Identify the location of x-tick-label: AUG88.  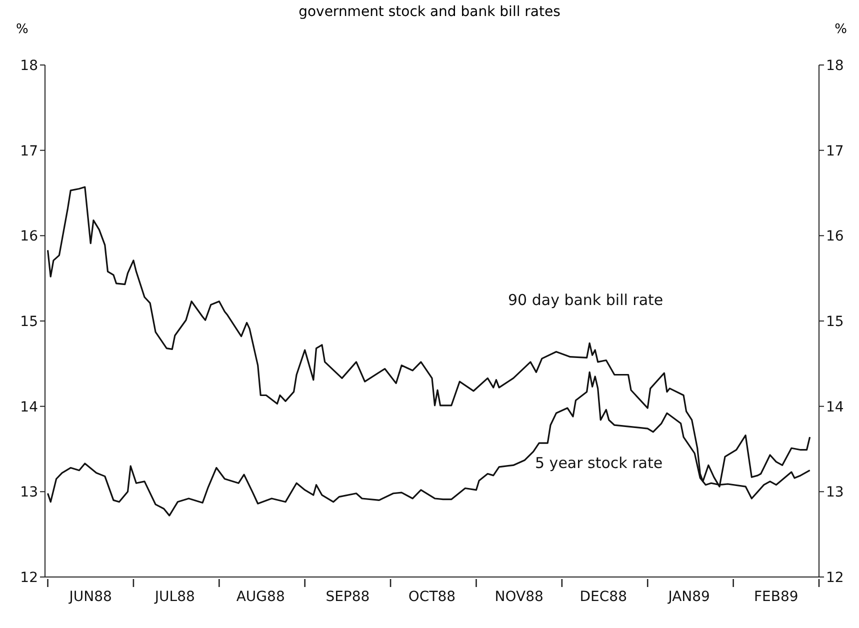
(260, 597).